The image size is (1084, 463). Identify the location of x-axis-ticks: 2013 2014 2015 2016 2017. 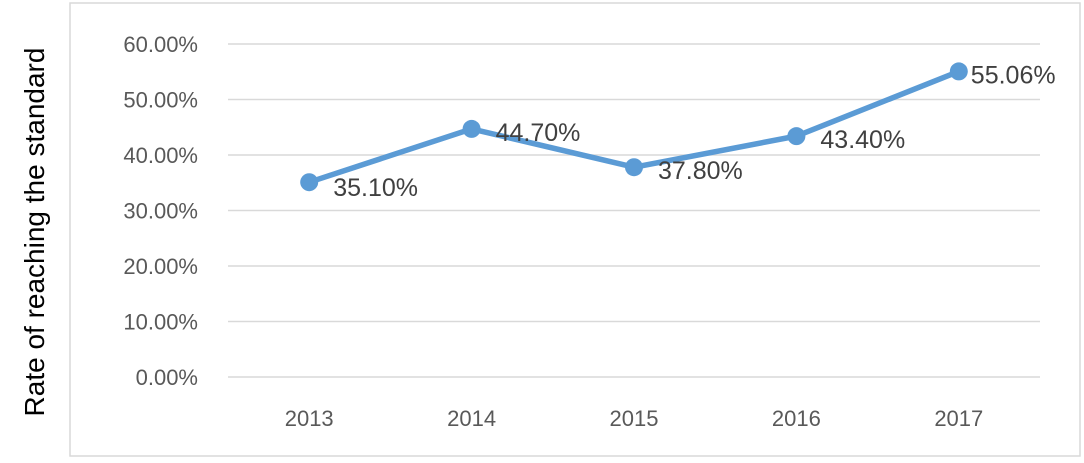
(634, 418).